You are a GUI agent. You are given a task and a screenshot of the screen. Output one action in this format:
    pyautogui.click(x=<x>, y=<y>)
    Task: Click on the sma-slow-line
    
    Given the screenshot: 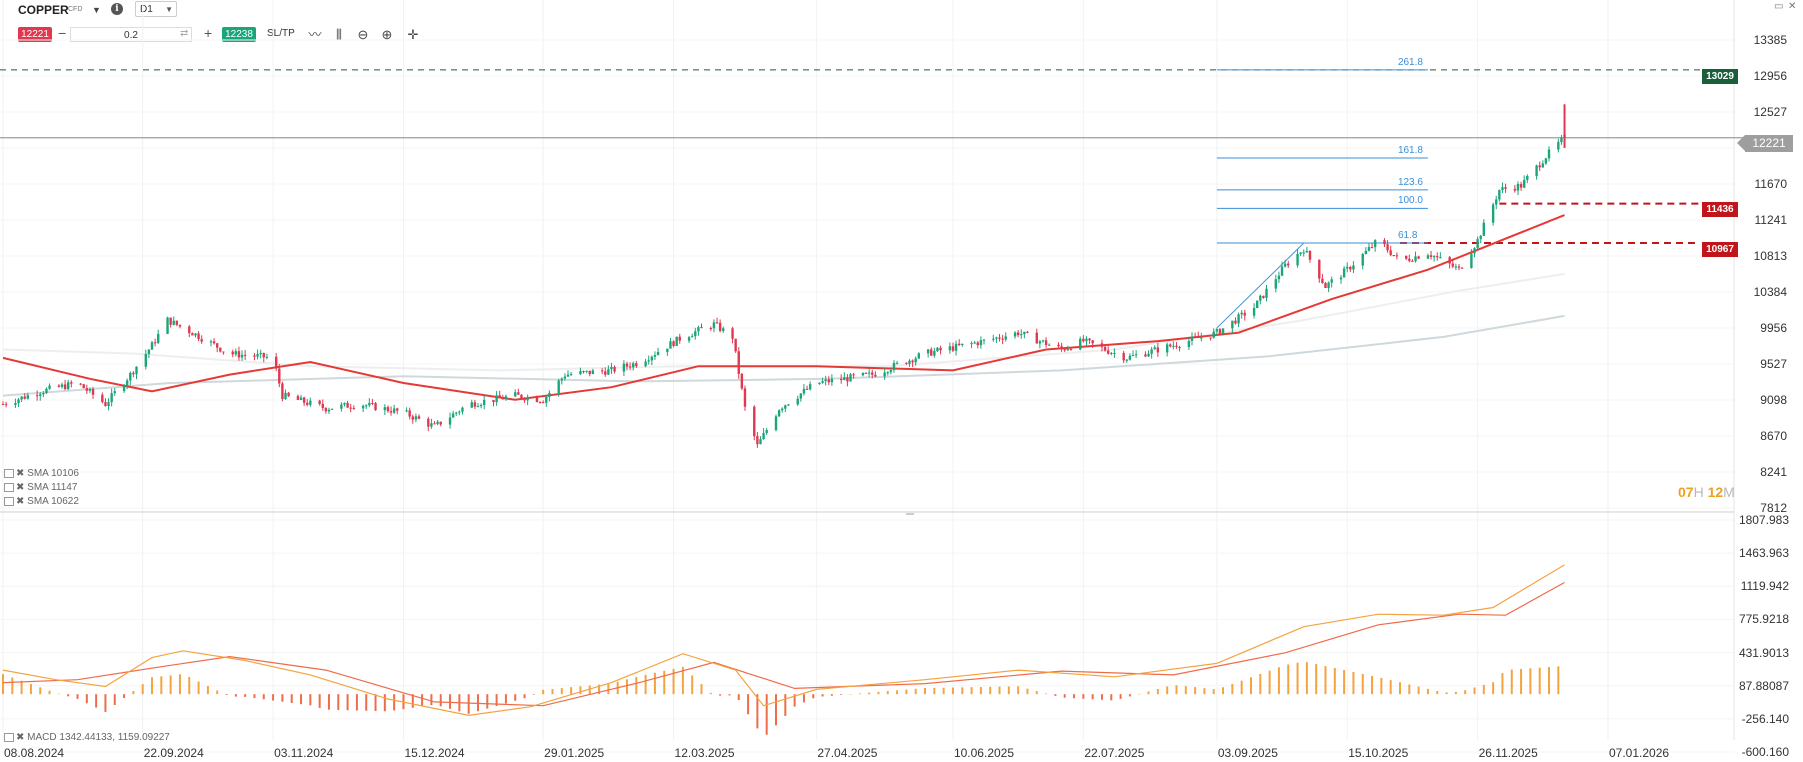 What is the action you would take?
    pyautogui.click(x=783, y=322)
    